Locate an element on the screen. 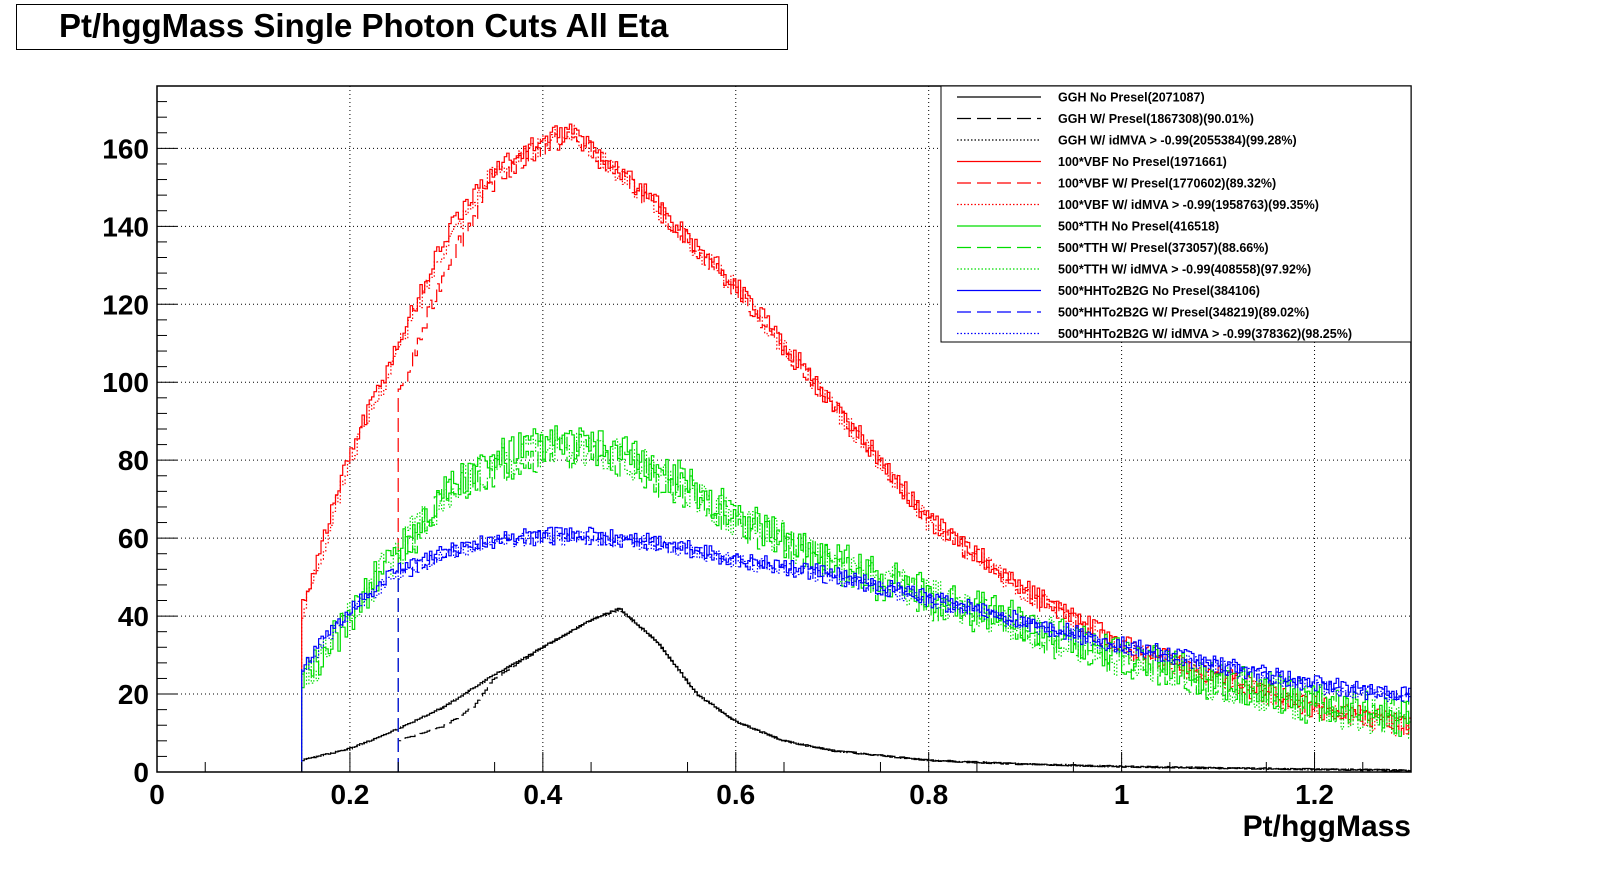 The height and width of the screenshot is (874, 1598). x-tick-label: 1.2 is located at coordinates (1314, 794).